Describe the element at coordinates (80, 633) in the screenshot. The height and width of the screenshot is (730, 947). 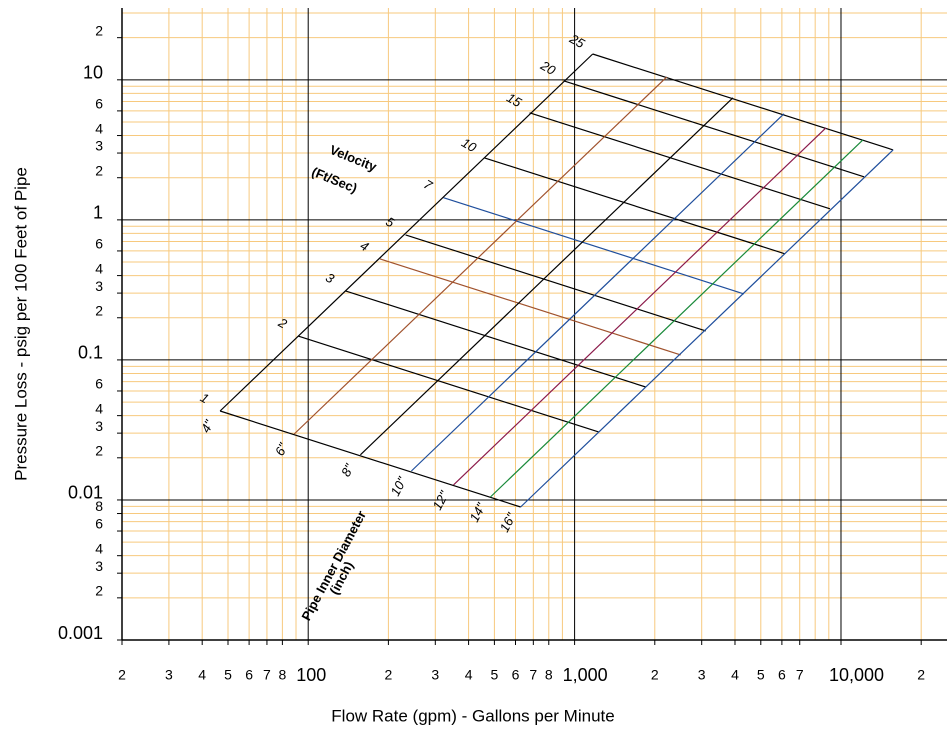
I see `y-tick-label: 0.001` at that location.